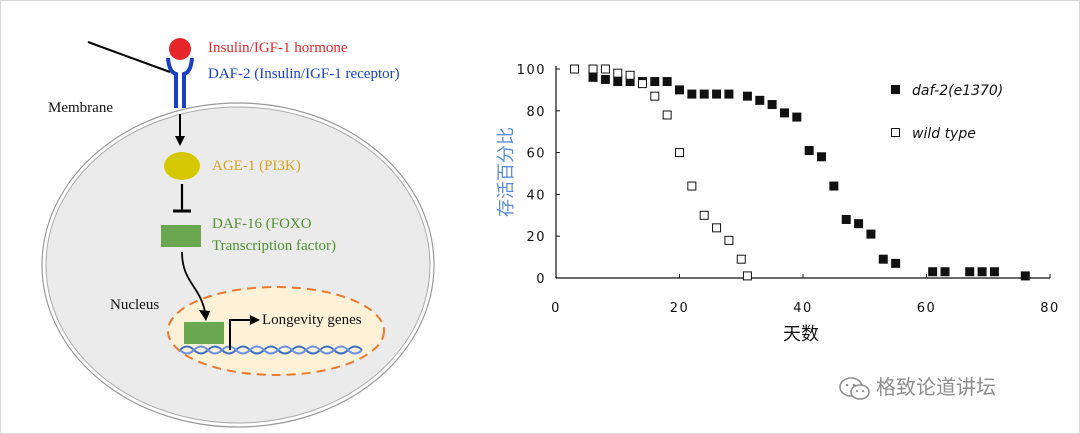 The height and width of the screenshot is (434, 1080). Describe the element at coordinates (204, 333) in the screenshot. I see `daf16-nuclear-box` at that location.